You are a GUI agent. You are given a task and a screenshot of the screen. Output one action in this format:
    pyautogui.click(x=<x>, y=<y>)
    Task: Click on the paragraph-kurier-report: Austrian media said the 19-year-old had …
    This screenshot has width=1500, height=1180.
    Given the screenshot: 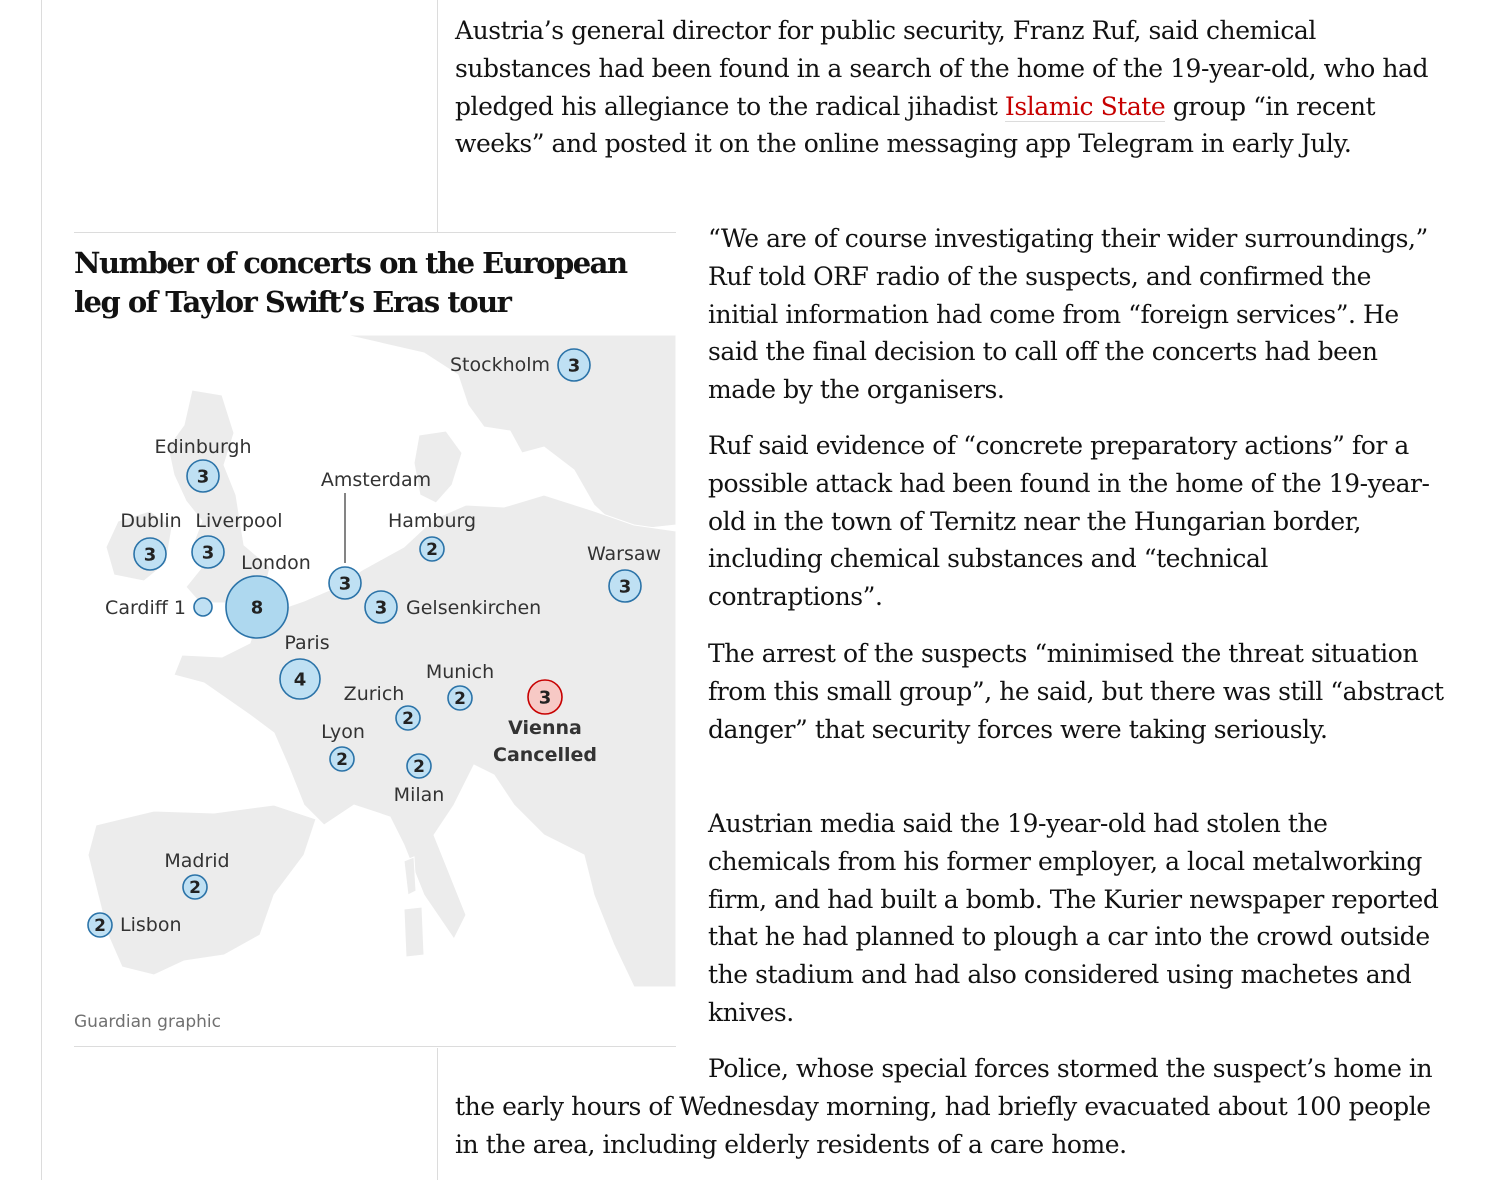 What is the action you would take?
    pyautogui.click(x=1073, y=918)
    